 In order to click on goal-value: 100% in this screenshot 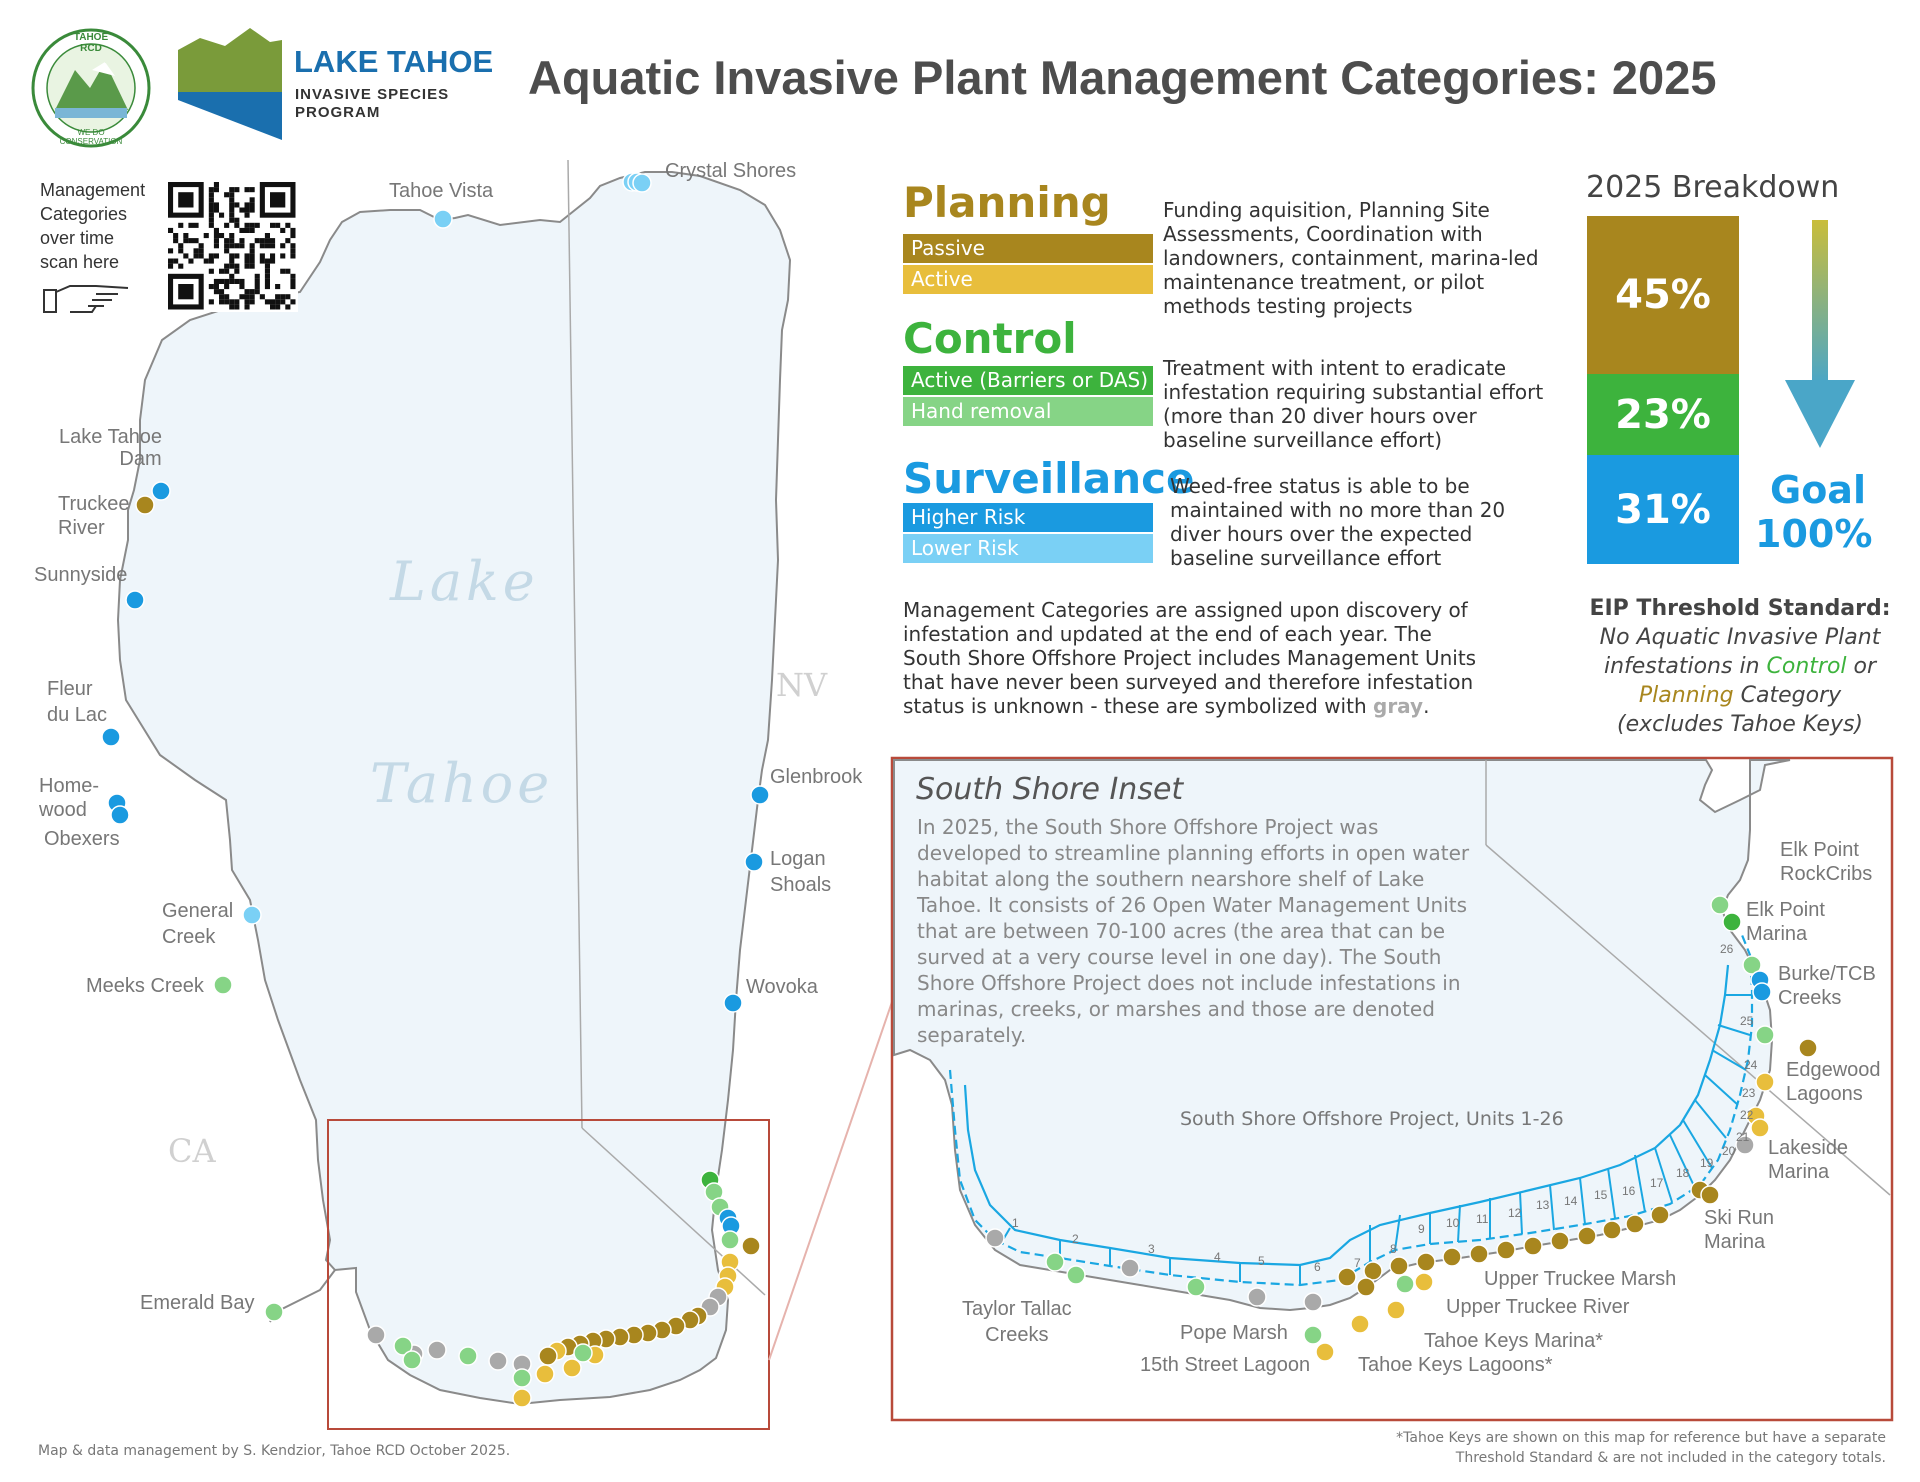, I will do `click(1814, 534)`.